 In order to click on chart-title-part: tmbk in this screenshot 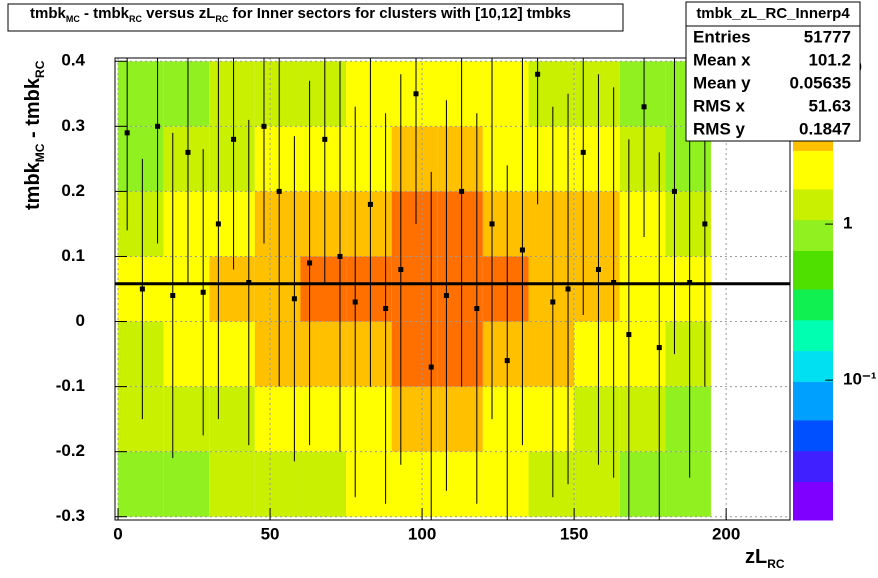, I will do `click(48, 13)`.